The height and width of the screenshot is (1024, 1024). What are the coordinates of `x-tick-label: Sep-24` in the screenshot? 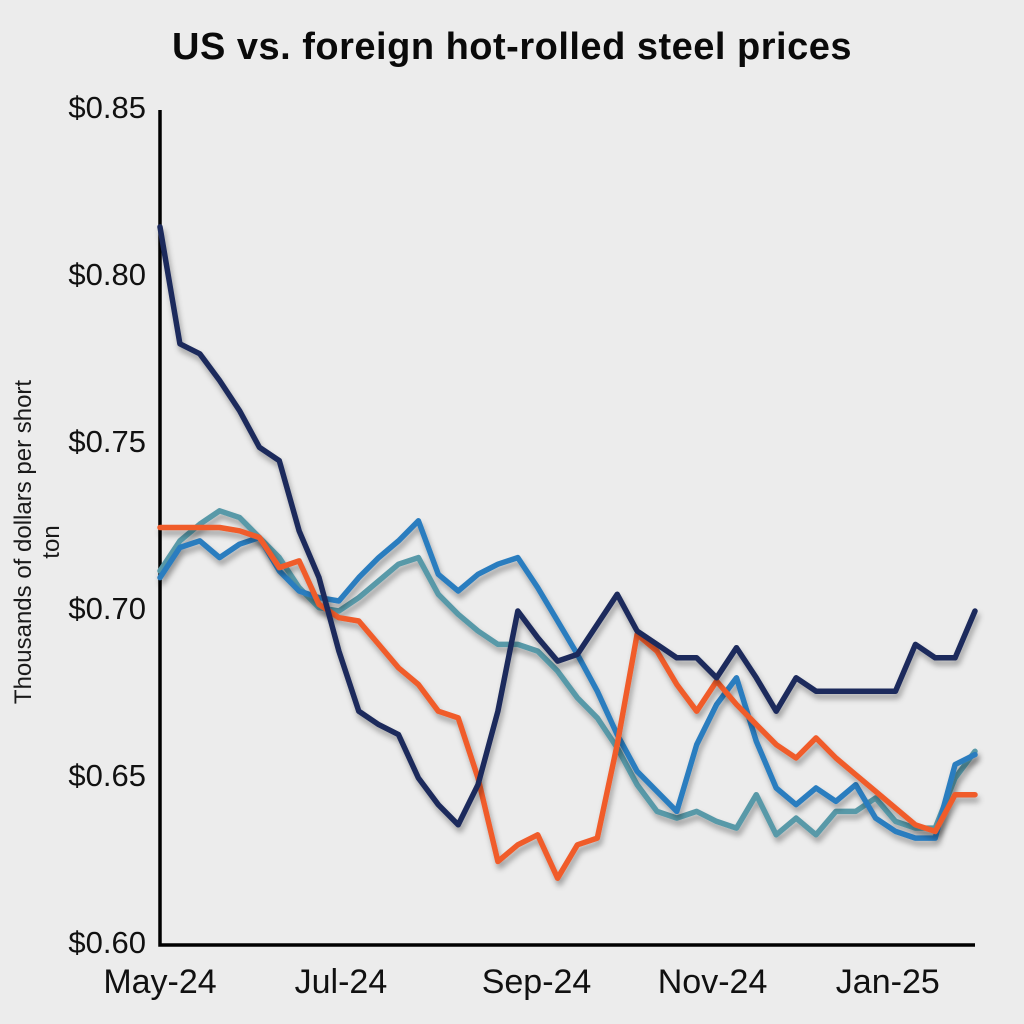 It's located at (537, 982).